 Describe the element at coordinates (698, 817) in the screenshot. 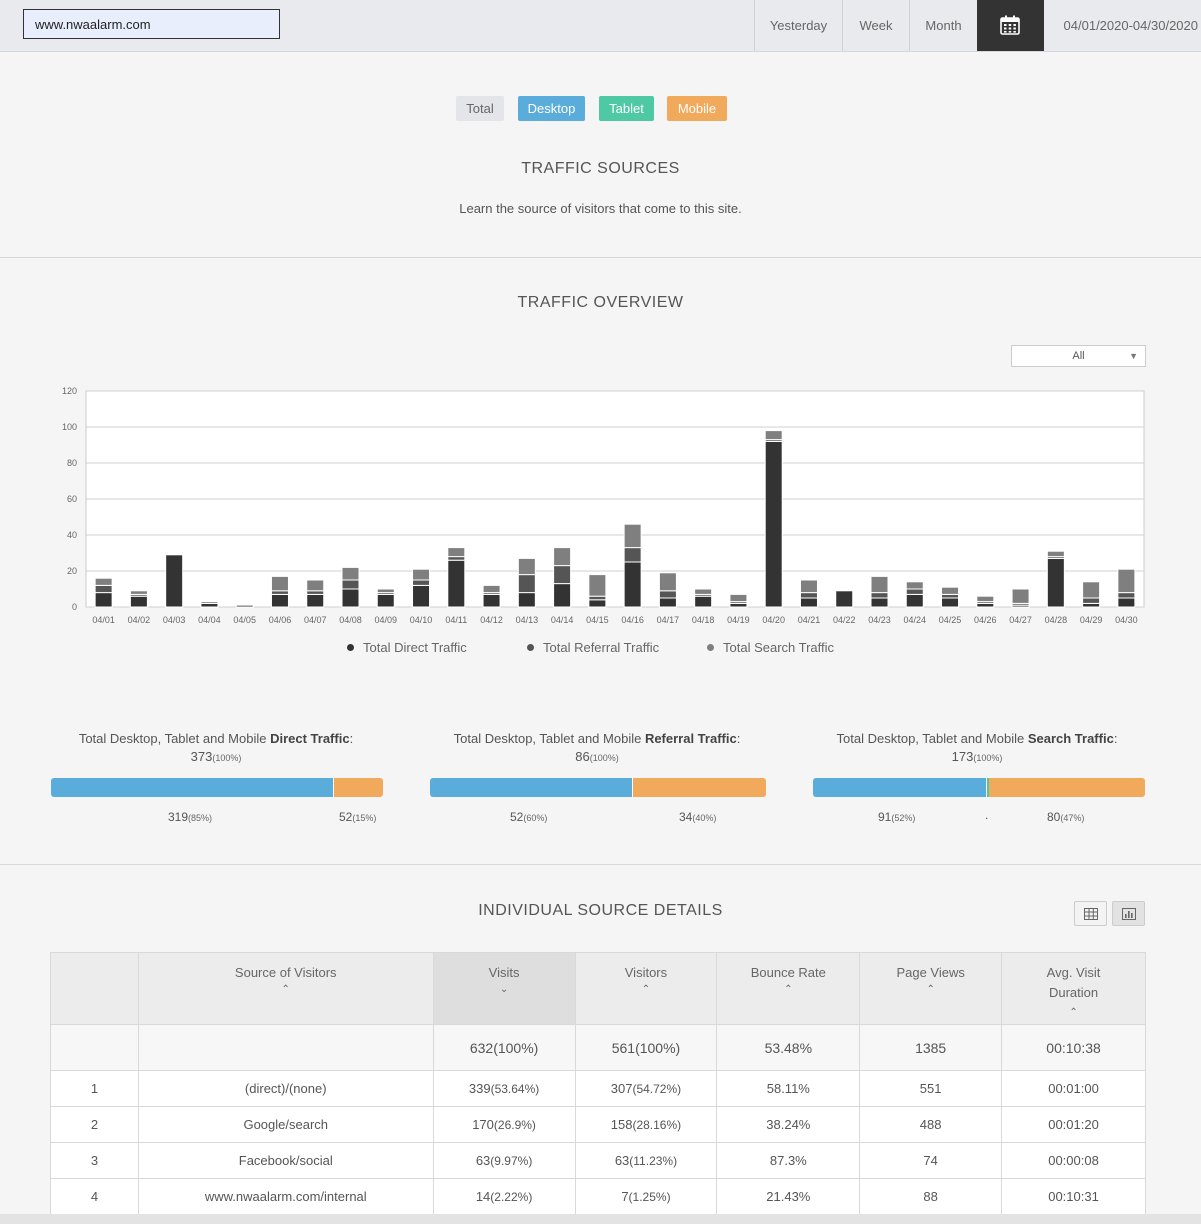

I see `referral-mobile-value: 34(40%)` at that location.